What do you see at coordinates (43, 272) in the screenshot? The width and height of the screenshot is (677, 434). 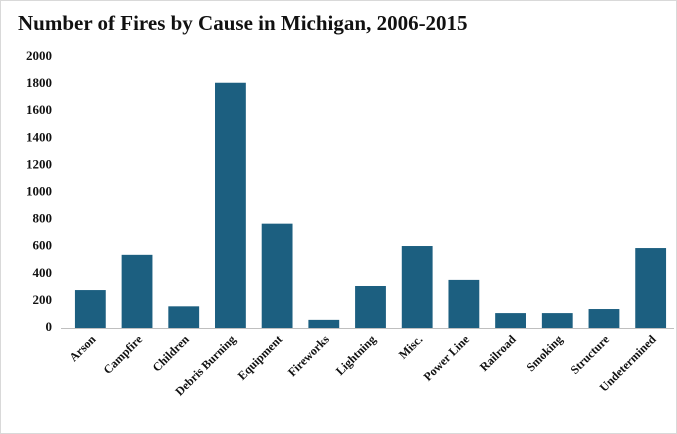 I see `y-tick-label: 400` at bounding box center [43, 272].